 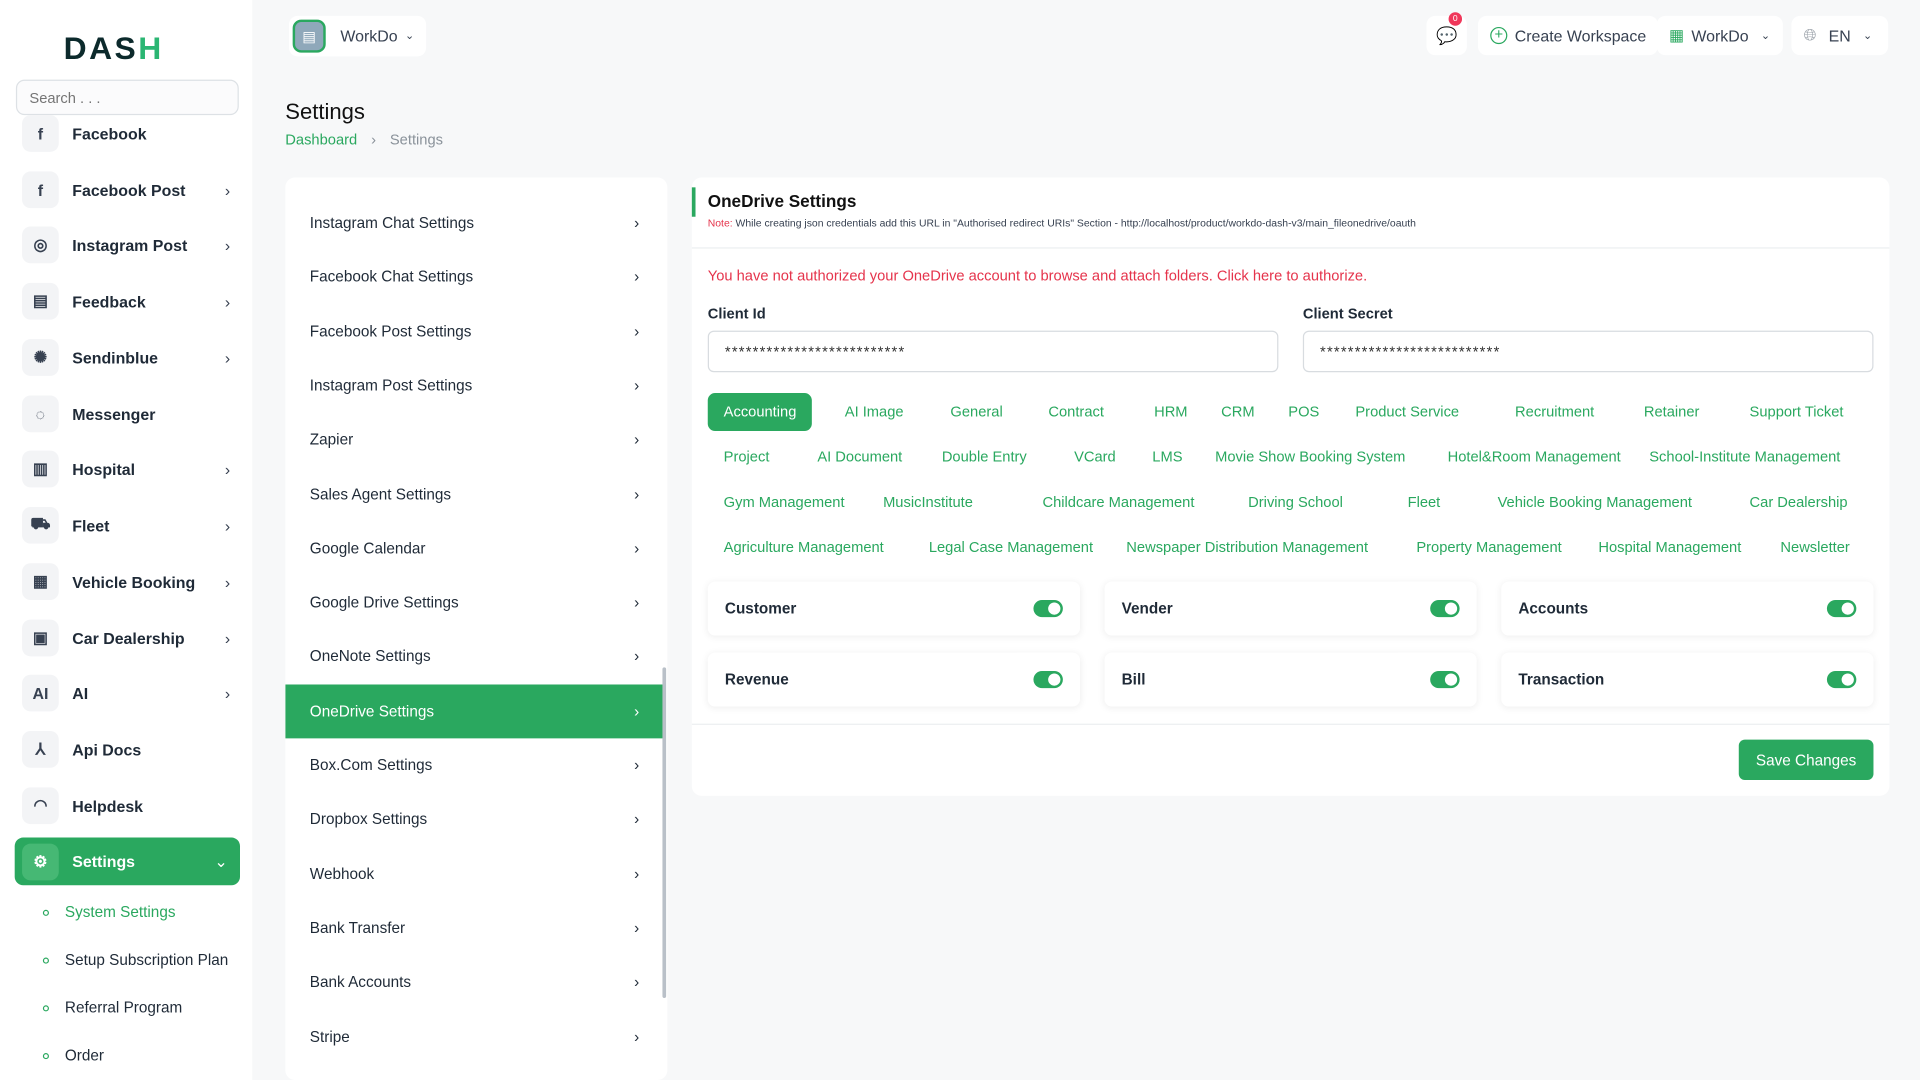 I want to click on company-dropdown: ▦ WorkDo ⌄, so click(x=1719, y=35).